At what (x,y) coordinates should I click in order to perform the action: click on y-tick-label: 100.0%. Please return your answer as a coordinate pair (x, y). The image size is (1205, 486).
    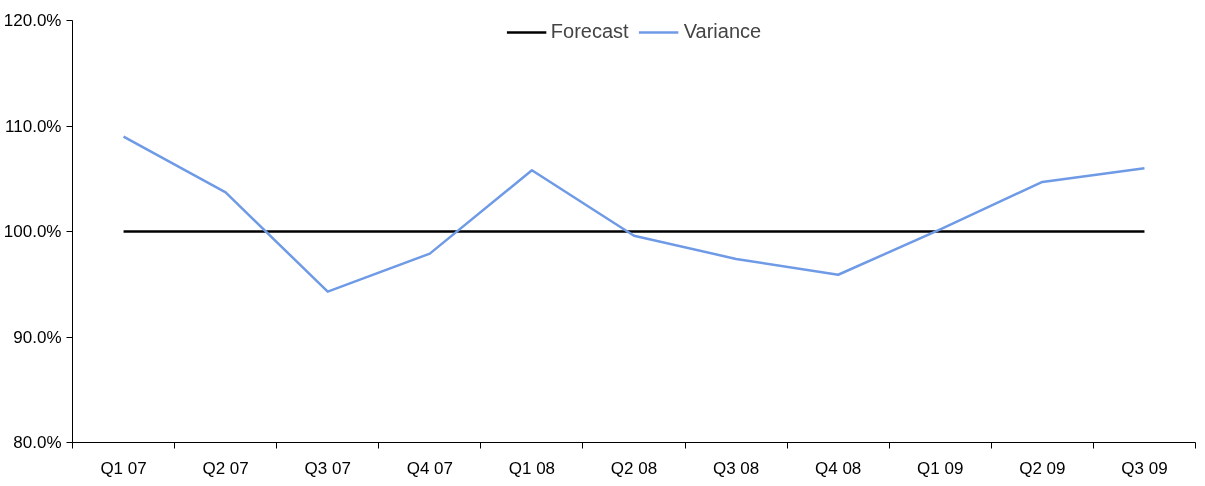
    Looking at the image, I should click on (32, 231).